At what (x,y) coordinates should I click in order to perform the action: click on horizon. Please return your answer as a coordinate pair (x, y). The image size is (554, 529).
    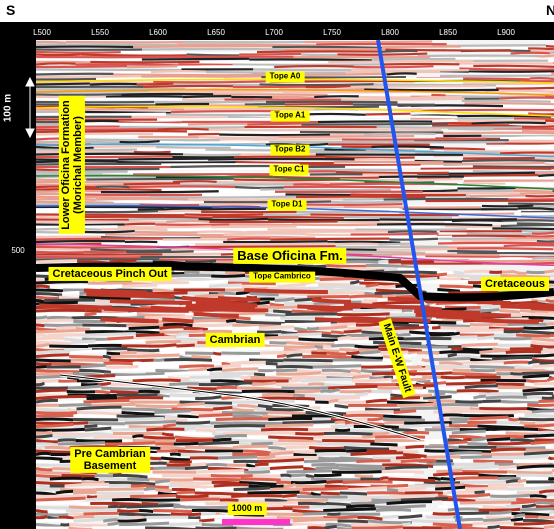
    Looking at the image, I should click on (294, 282).